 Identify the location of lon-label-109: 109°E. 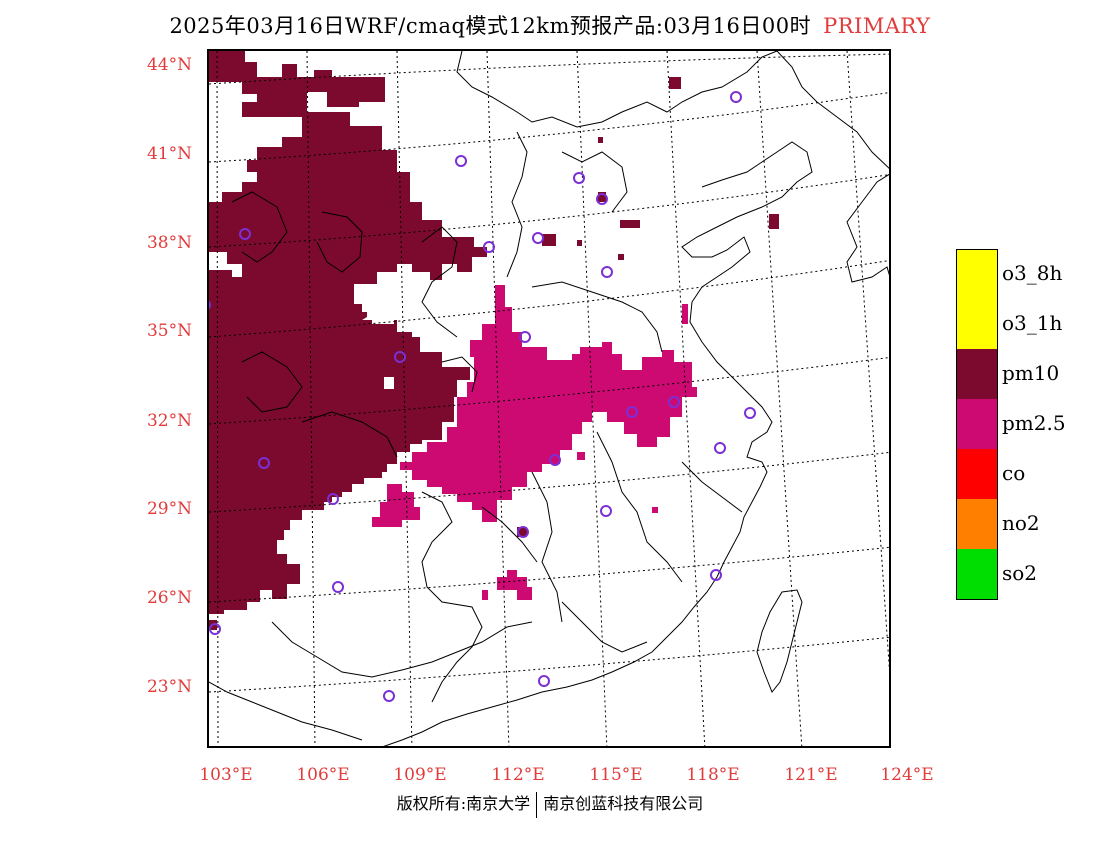
(420, 775).